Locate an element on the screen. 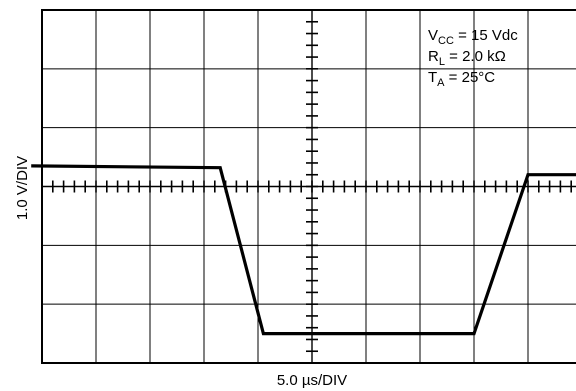 Image resolution: width=576 pixels, height=391 pixels. test-conditions: VCC = 15 Vdc RL = 2.0 kΩ TA = 25°C is located at coordinates (473, 58).